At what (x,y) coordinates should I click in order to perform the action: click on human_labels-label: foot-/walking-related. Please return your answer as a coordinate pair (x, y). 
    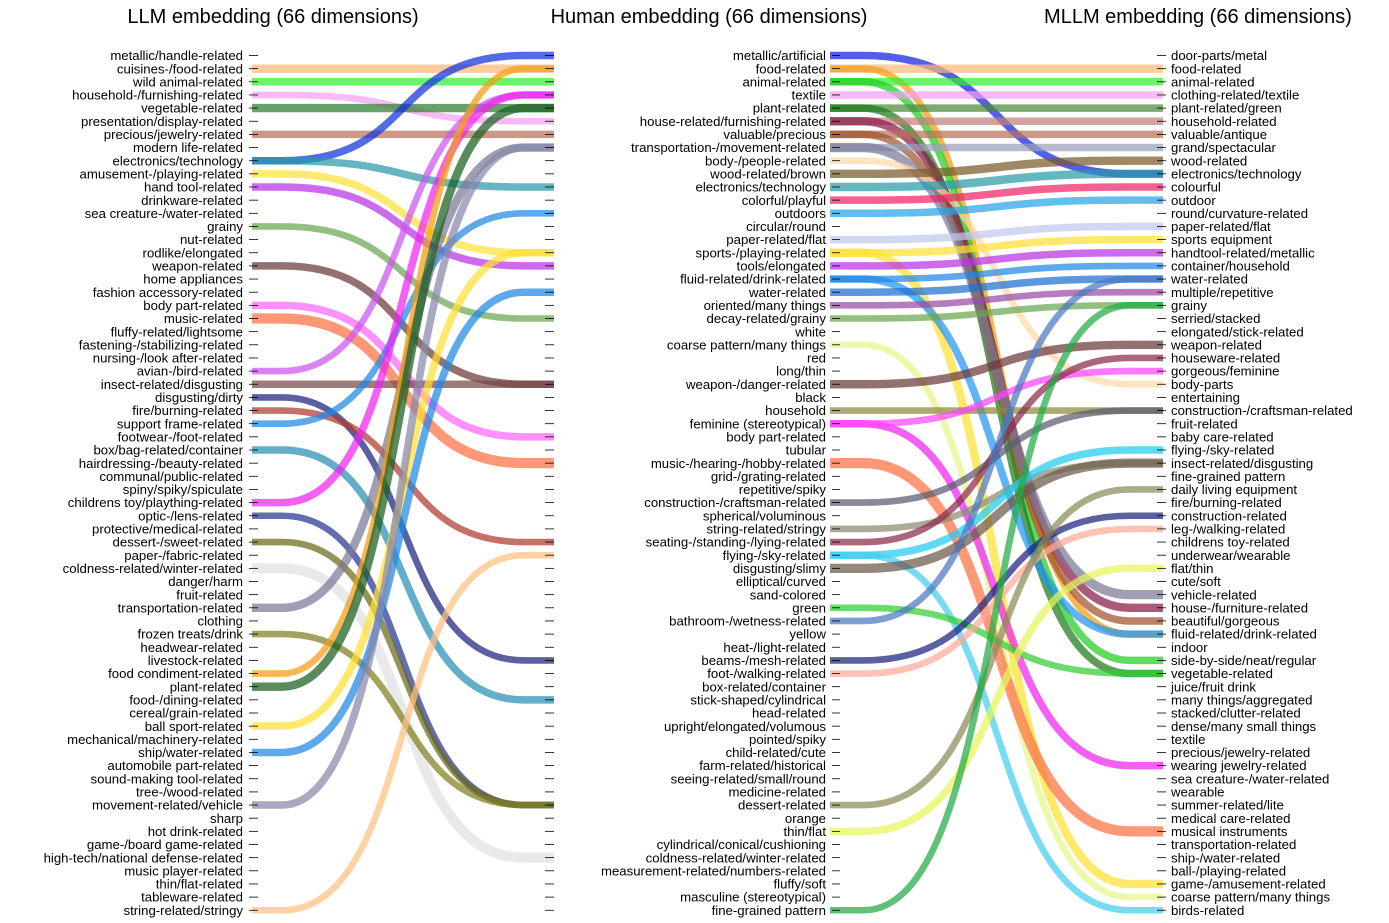
    Looking at the image, I should click on (766, 673).